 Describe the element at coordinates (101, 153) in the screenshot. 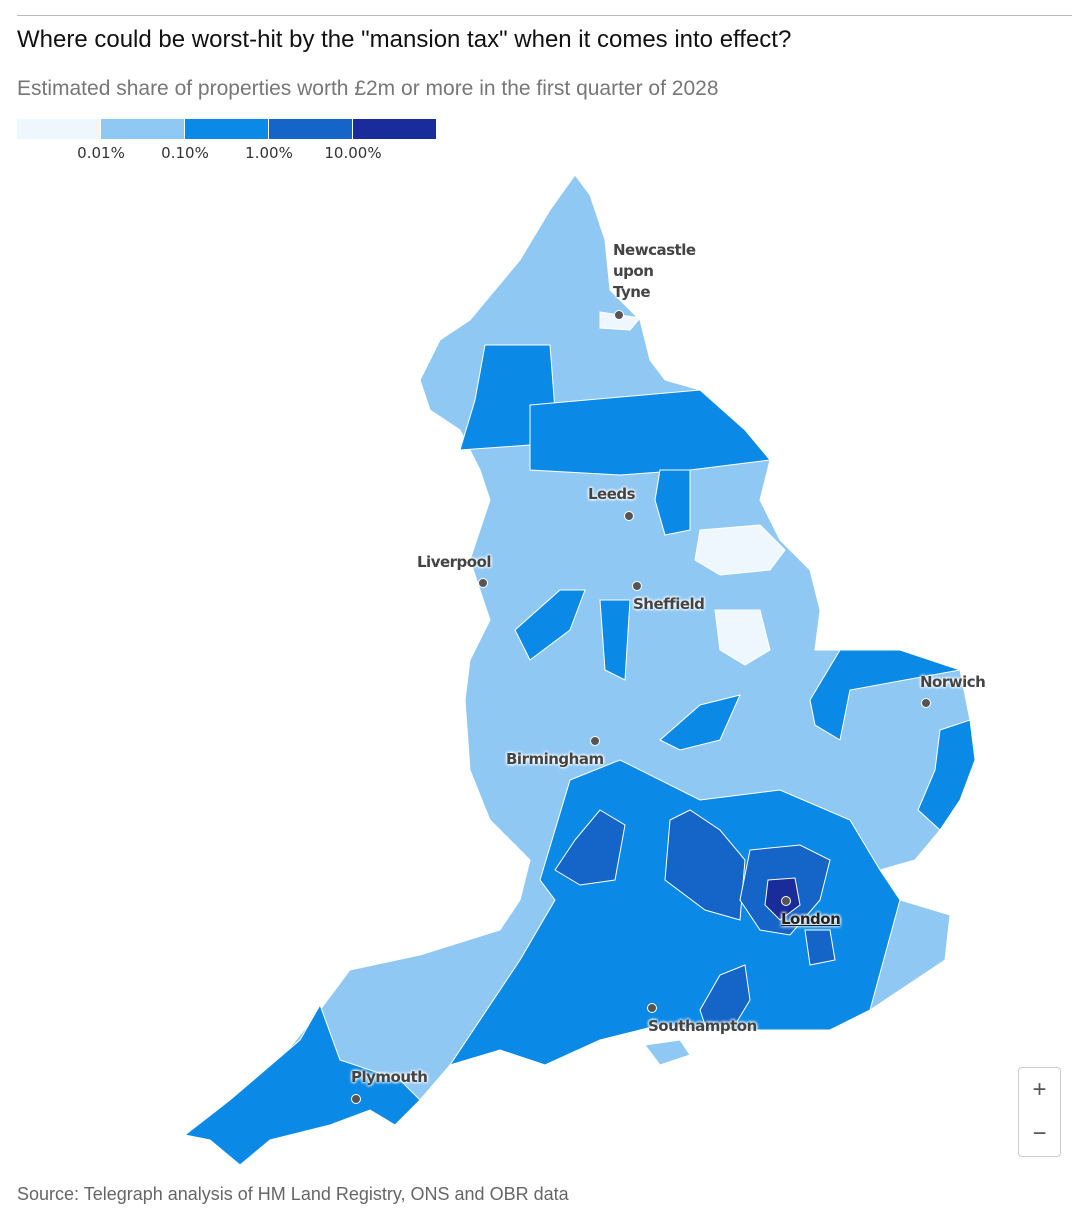

I see `legend-tick-label: 0.01%` at that location.